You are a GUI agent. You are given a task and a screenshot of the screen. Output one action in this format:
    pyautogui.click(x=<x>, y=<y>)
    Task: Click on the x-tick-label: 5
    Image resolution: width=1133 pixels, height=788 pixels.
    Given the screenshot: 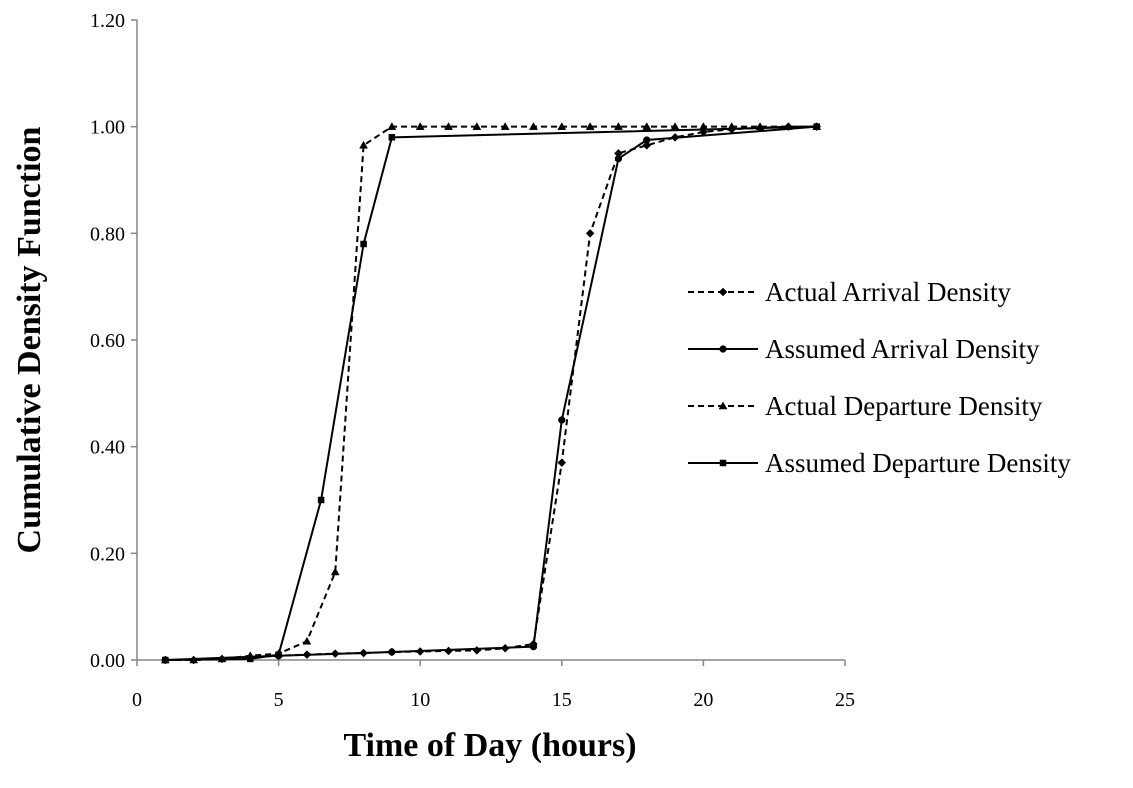 What is the action you would take?
    pyautogui.click(x=279, y=700)
    